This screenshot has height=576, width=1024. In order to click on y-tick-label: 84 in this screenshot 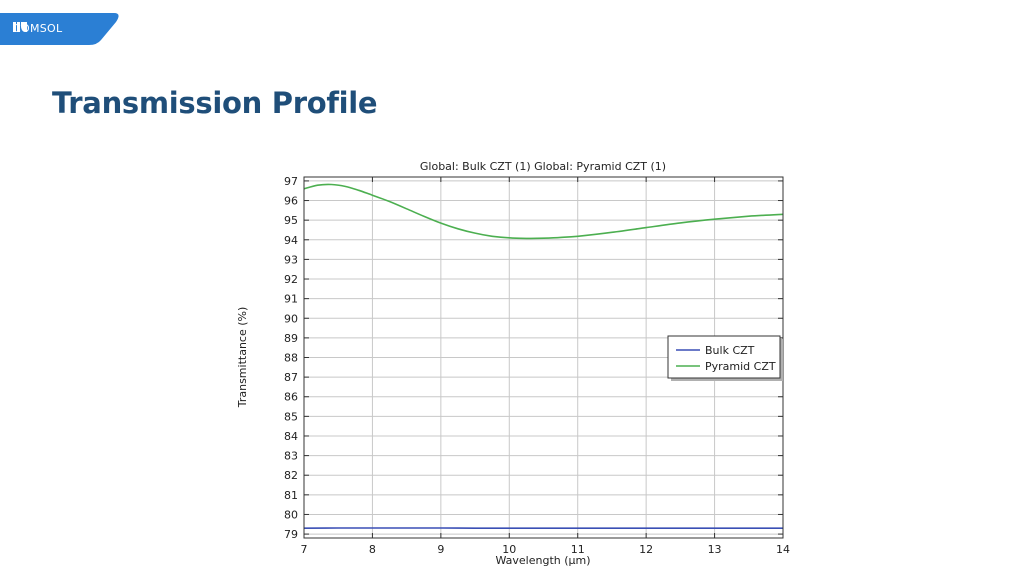, I will do `click(291, 436)`.